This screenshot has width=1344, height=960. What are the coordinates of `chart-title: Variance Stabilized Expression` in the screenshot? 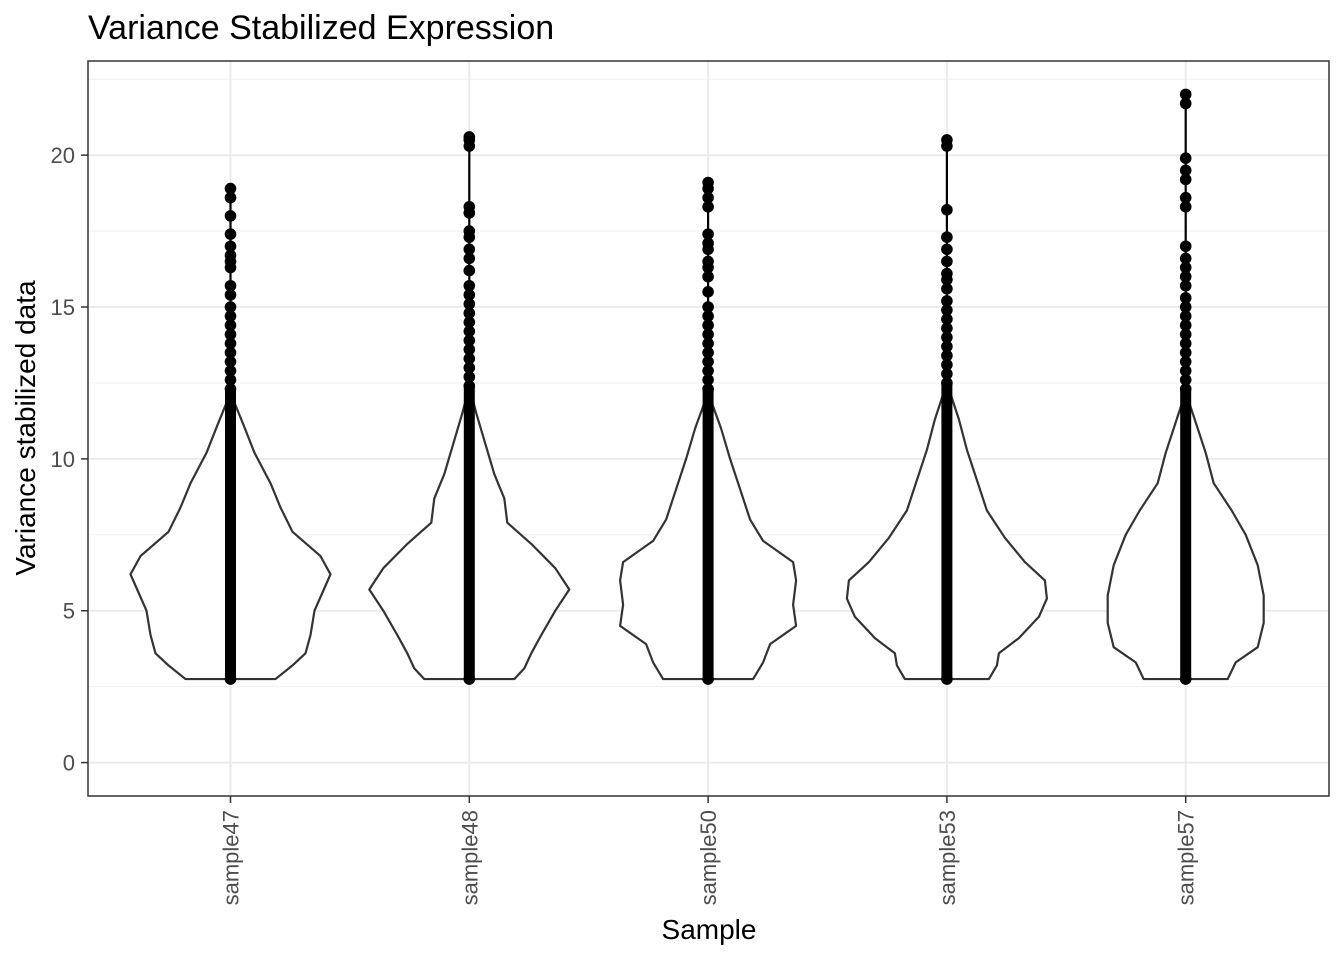 It's located at (321, 28).